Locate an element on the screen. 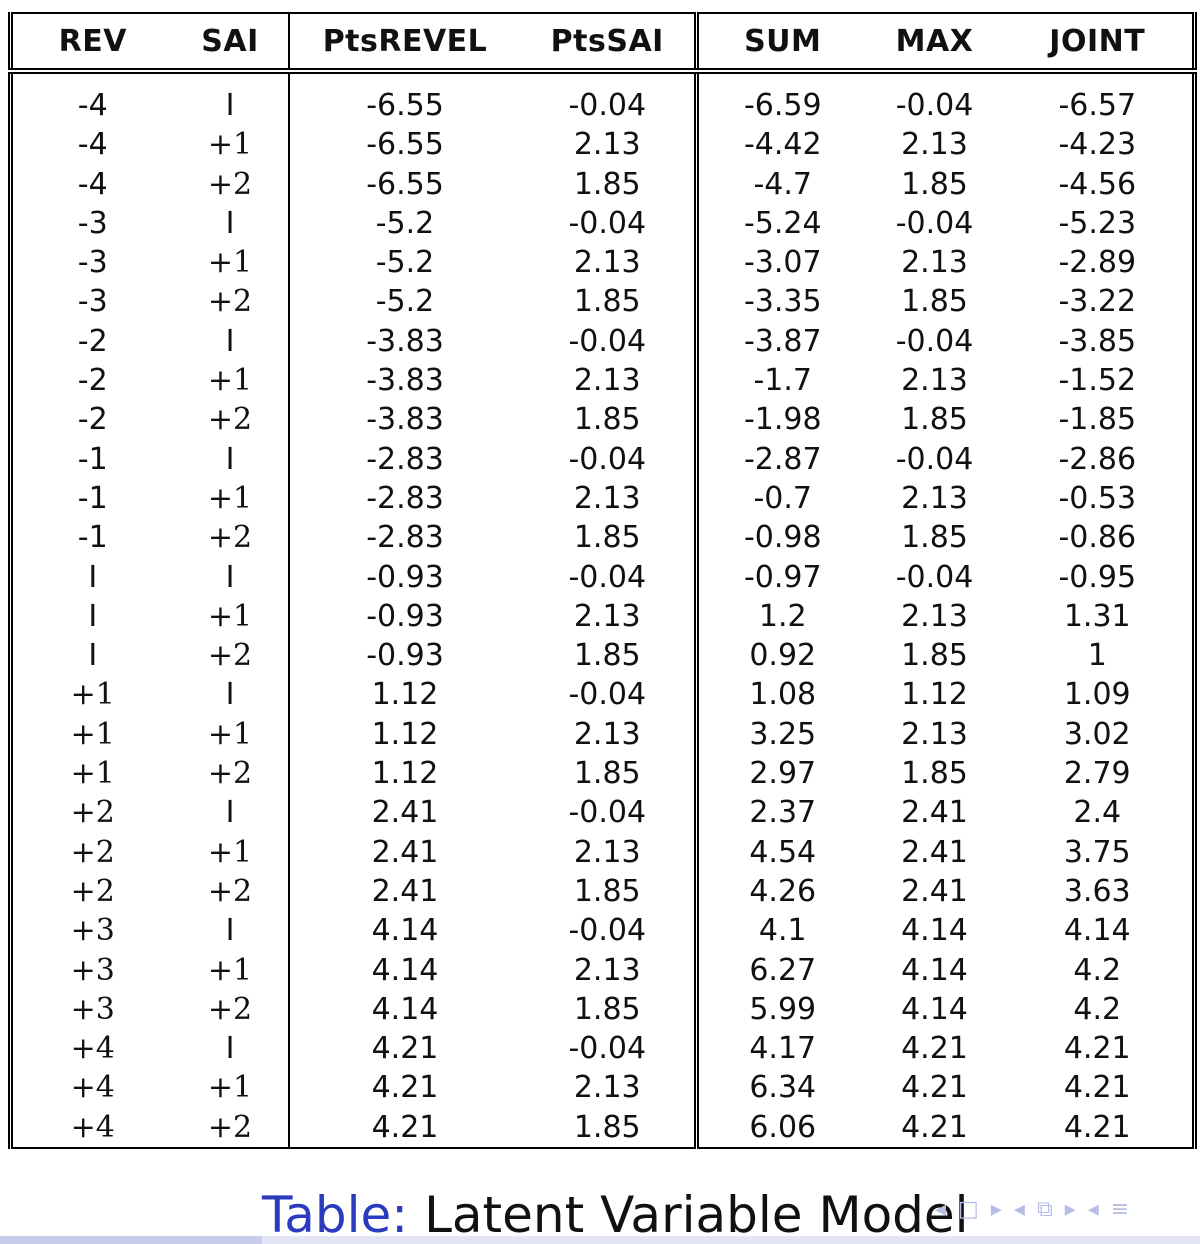 Image resolution: width=1200 pixels, height=1244 pixels. table-row: -1 I -2.83 -0.04 -2.87 -0.04 -2.86 is located at coordinates (602, 459).